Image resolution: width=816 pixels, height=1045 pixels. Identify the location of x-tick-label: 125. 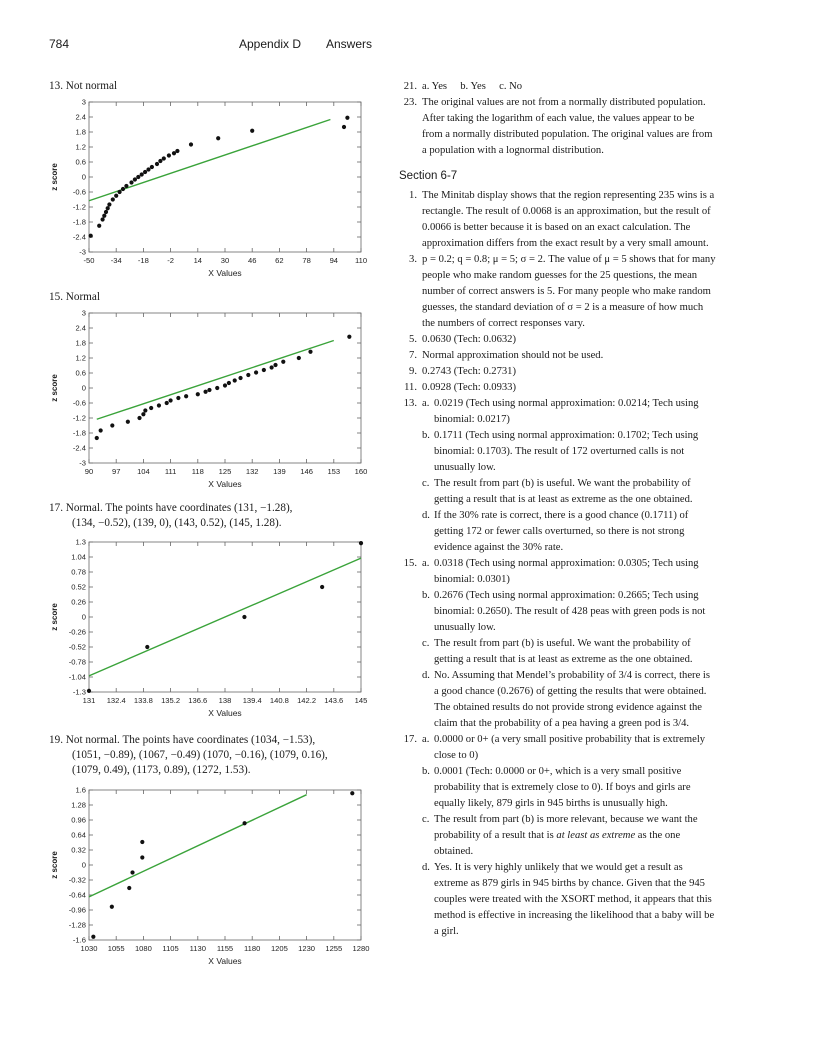
(225, 471).